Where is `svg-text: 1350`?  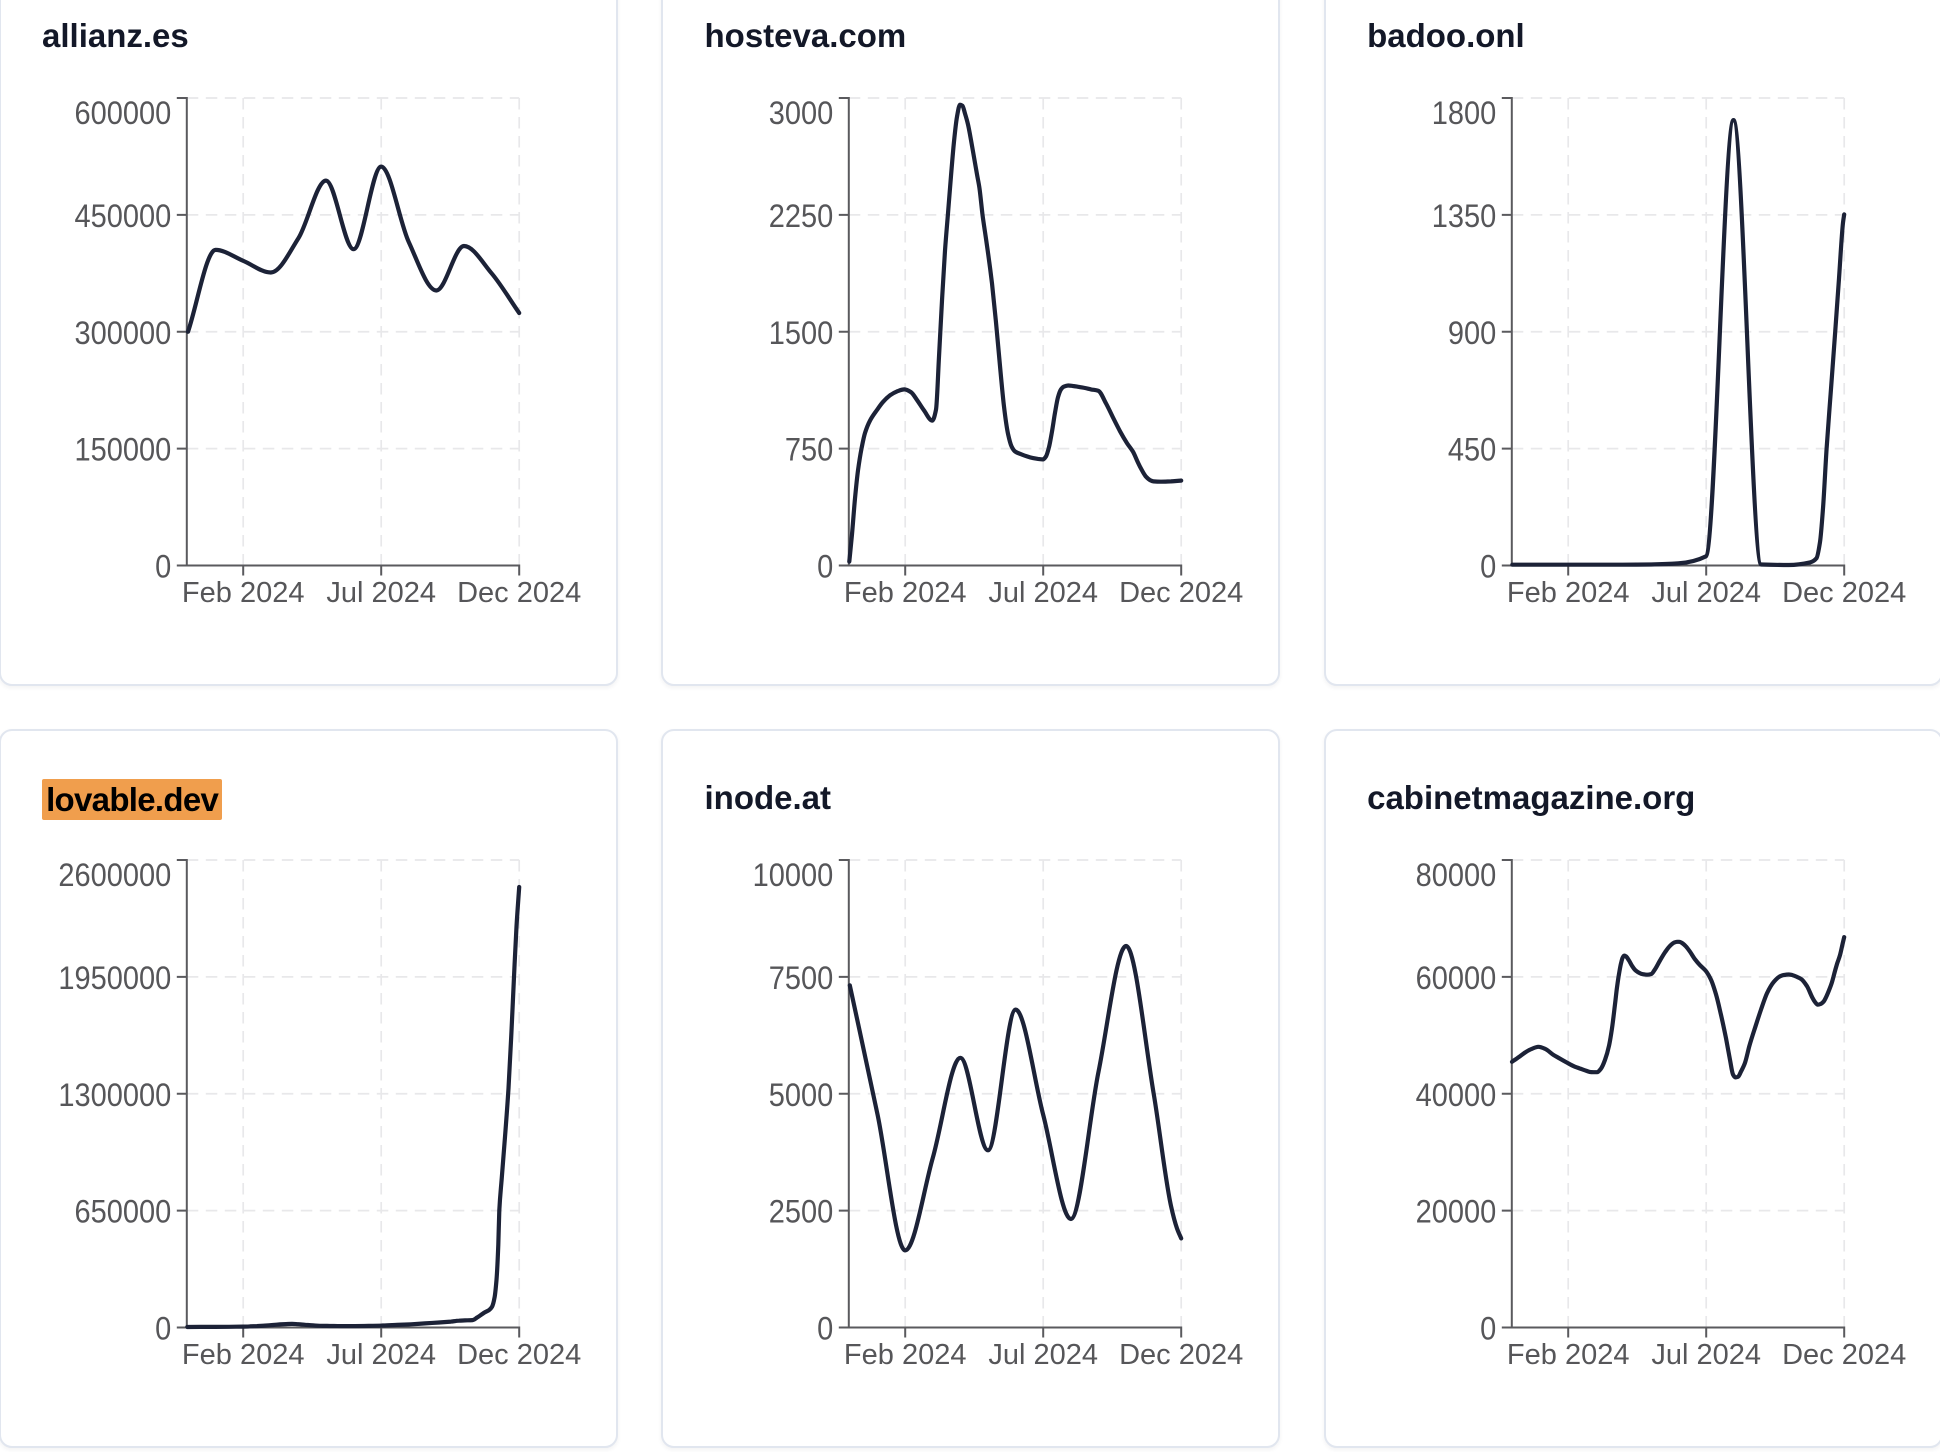 svg-text: 1350 is located at coordinates (1463, 215).